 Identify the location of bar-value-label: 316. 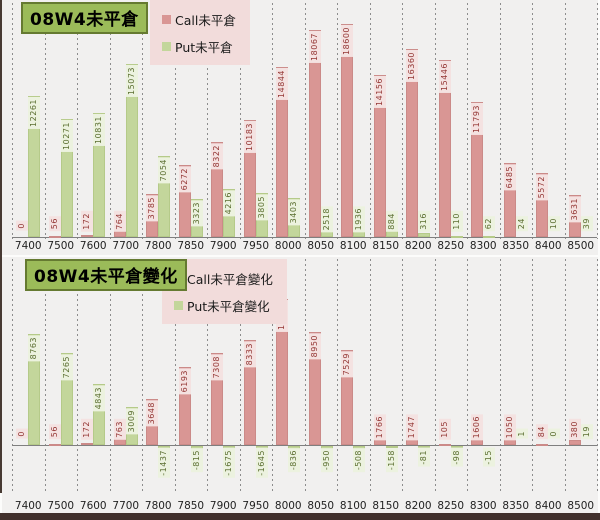
(424, 221).